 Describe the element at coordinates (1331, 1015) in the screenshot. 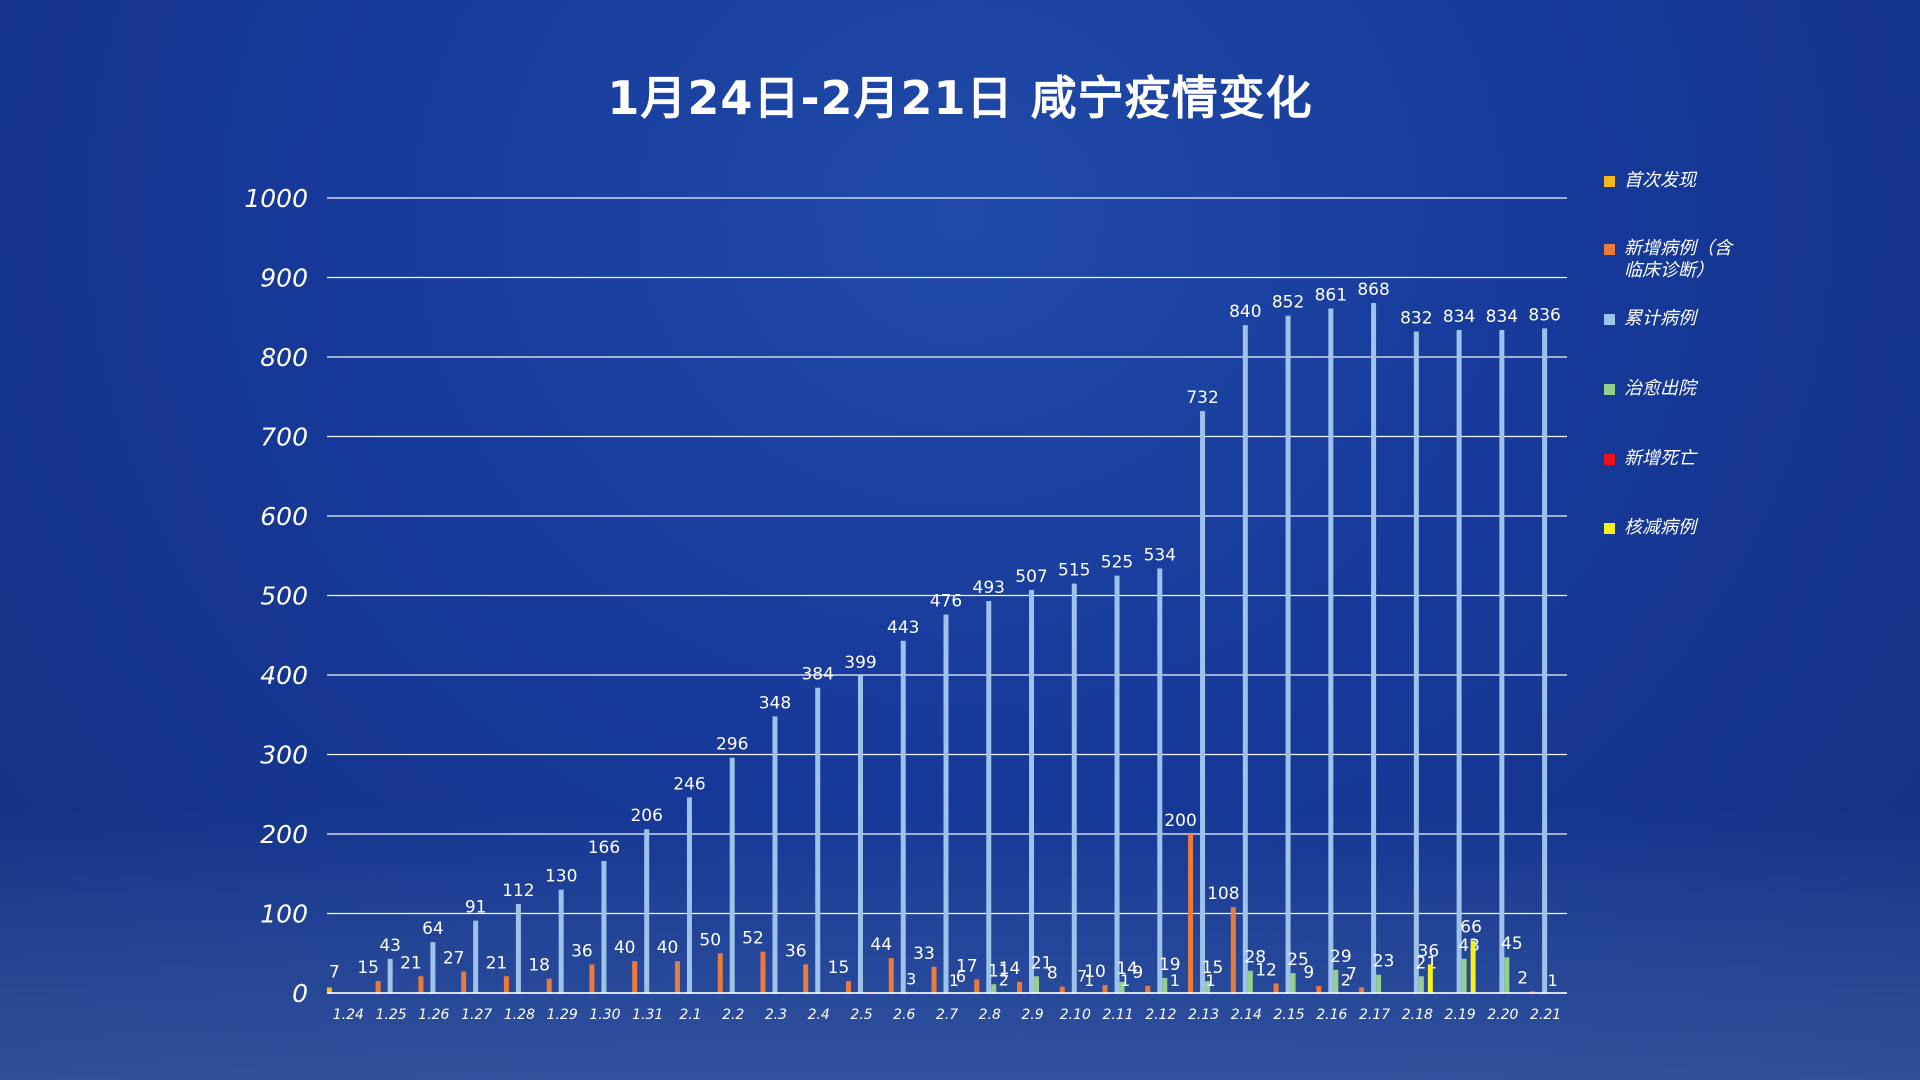

I see `x-tick-label: 2.16` at that location.